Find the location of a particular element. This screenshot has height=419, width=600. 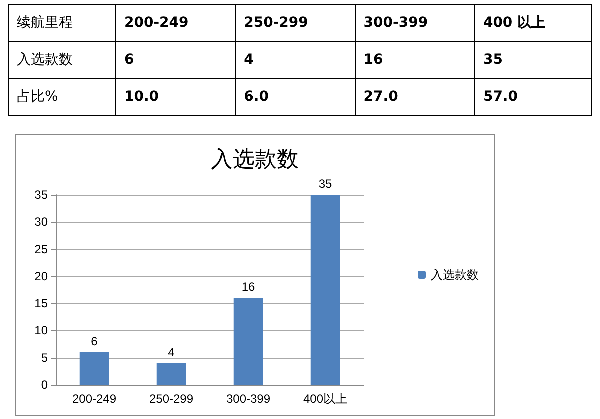

text: 入选款数 is located at coordinates (62, 60).